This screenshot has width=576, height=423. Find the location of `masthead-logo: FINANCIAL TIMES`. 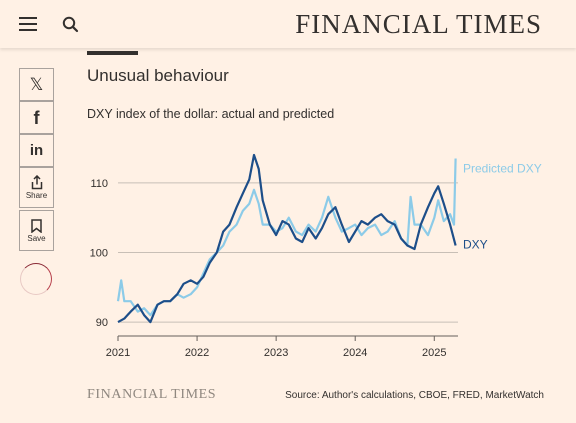

masthead-logo: FINANCIAL TIMES is located at coordinates (418, 24).